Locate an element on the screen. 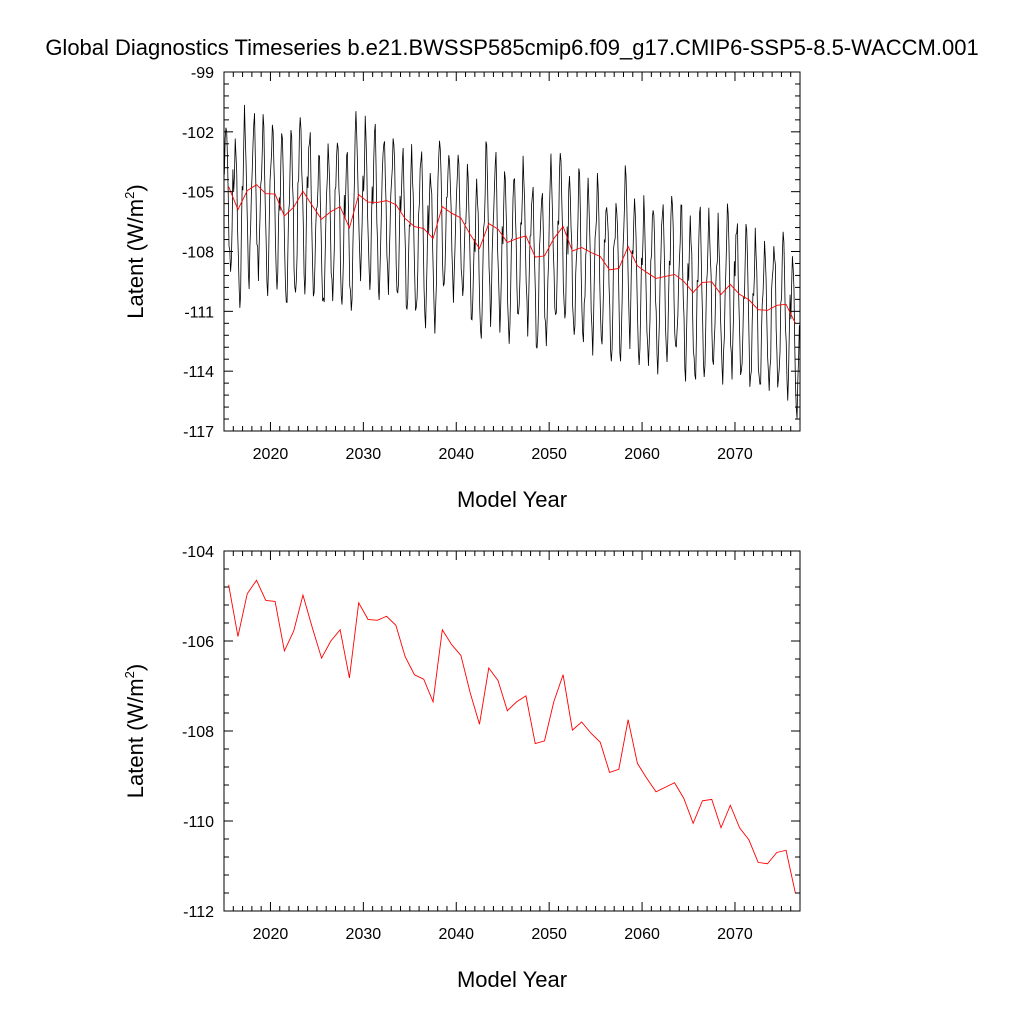  top-y-tick-label: -114 is located at coordinates (198, 372).